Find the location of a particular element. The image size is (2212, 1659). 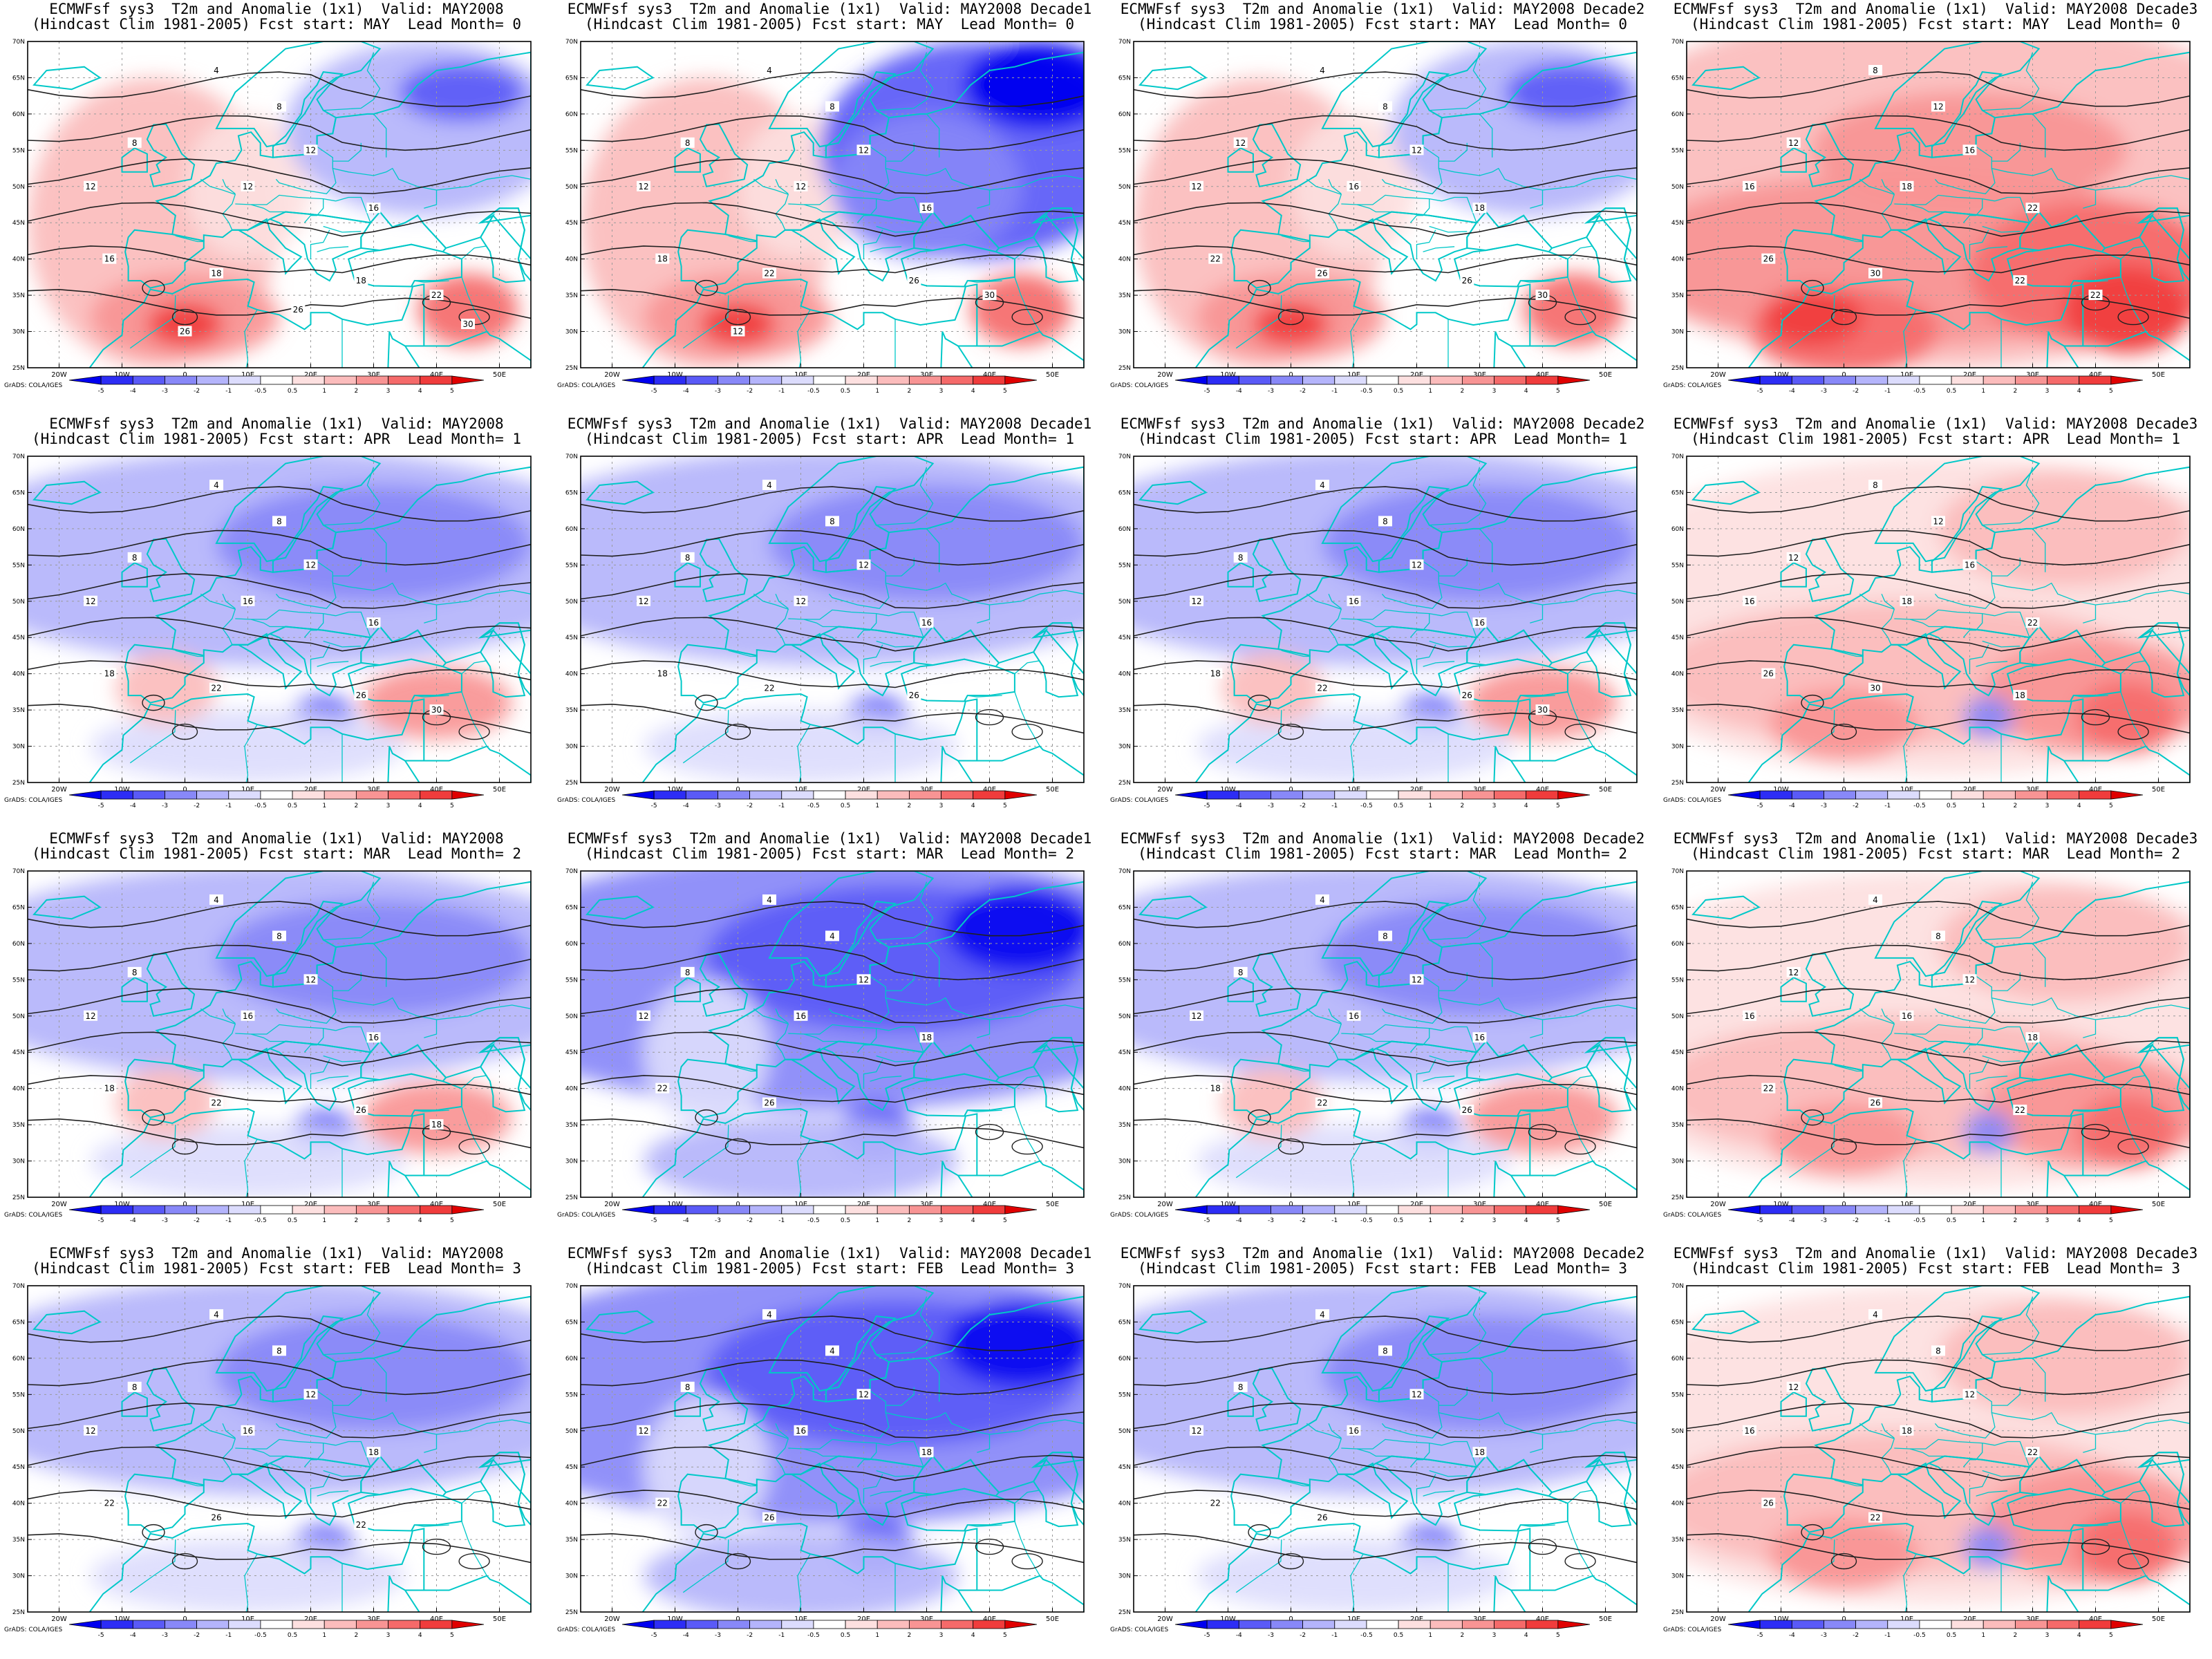

coastline-uk is located at coordinates (1277, 1399).